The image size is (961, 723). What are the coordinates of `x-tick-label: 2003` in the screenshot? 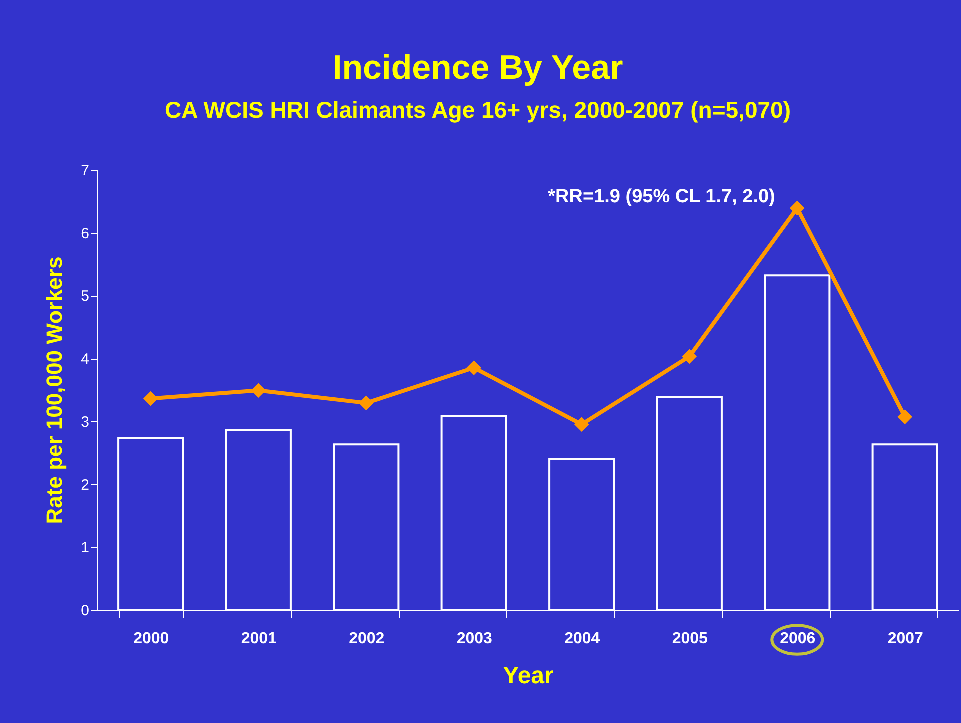 It's located at (474, 639).